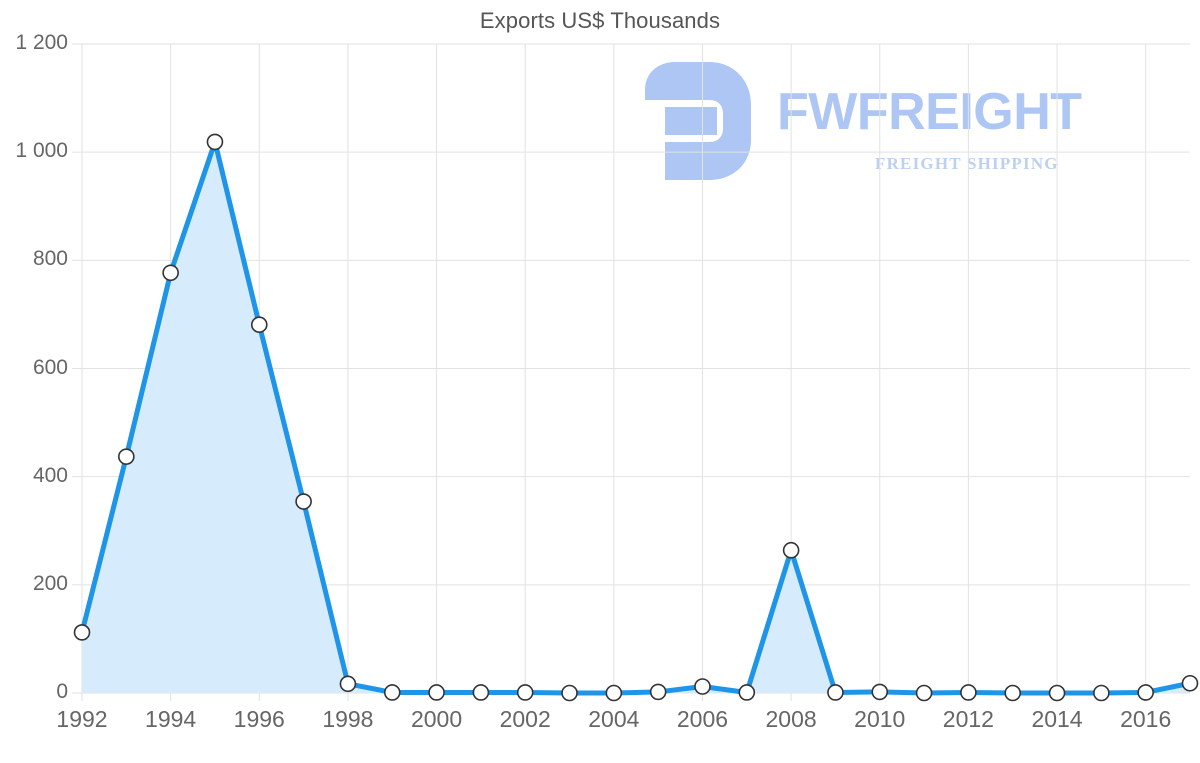 The width and height of the screenshot is (1200, 763). I want to click on x-axis-tick-label: 2000, so click(436, 719).